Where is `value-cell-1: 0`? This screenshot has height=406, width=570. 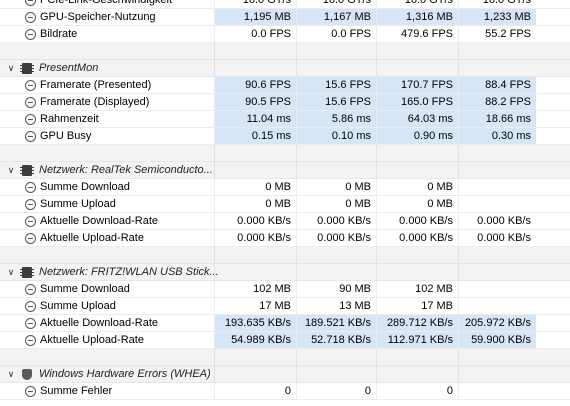
value-cell-1: 0 is located at coordinates (255, 391).